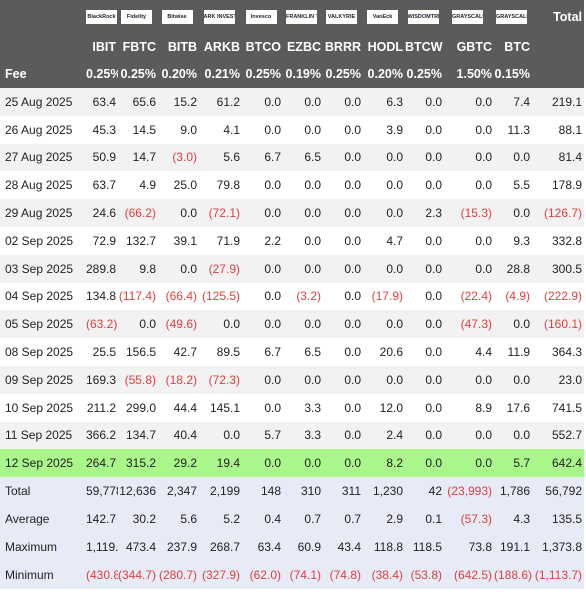 The height and width of the screenshot is (600, 586). What do you see at coordinates (178, 463) in the screenshot?
I see `flow-value: 29.2` at bounding box center [178, 463].